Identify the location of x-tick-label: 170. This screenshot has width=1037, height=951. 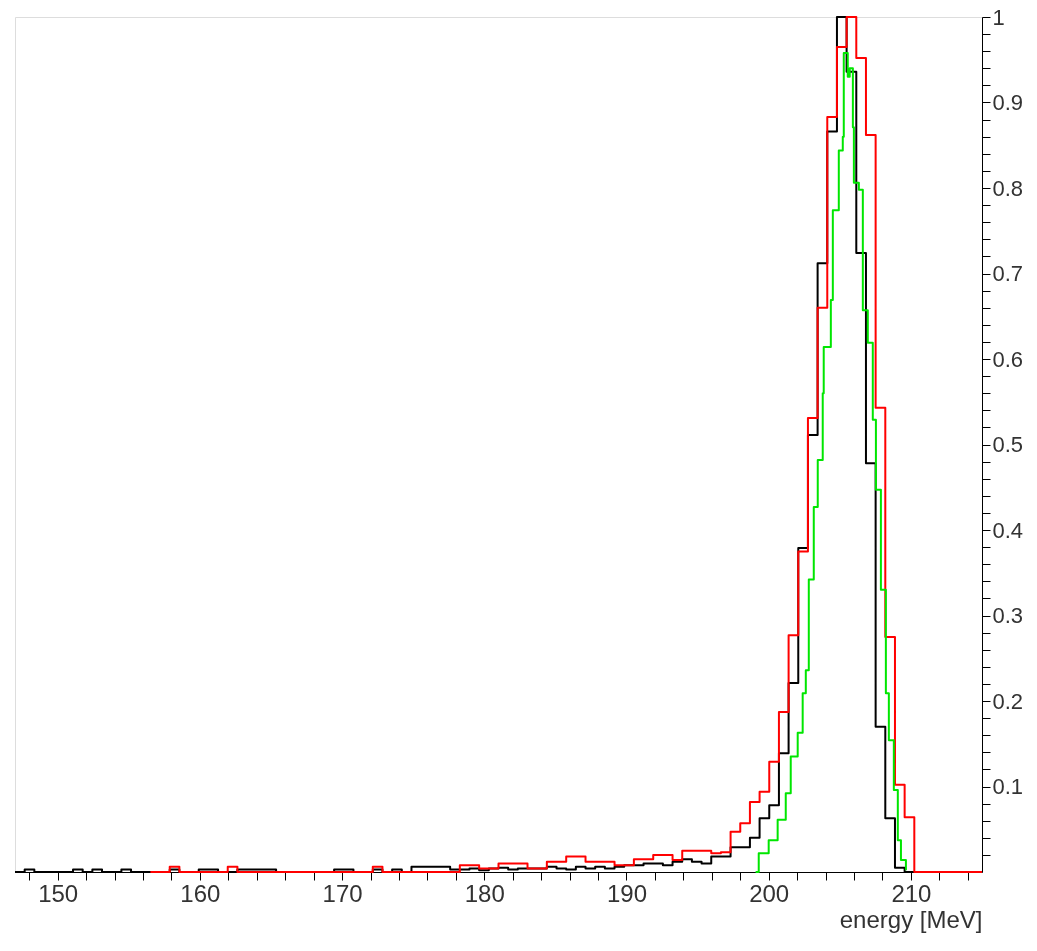
(342, 893).